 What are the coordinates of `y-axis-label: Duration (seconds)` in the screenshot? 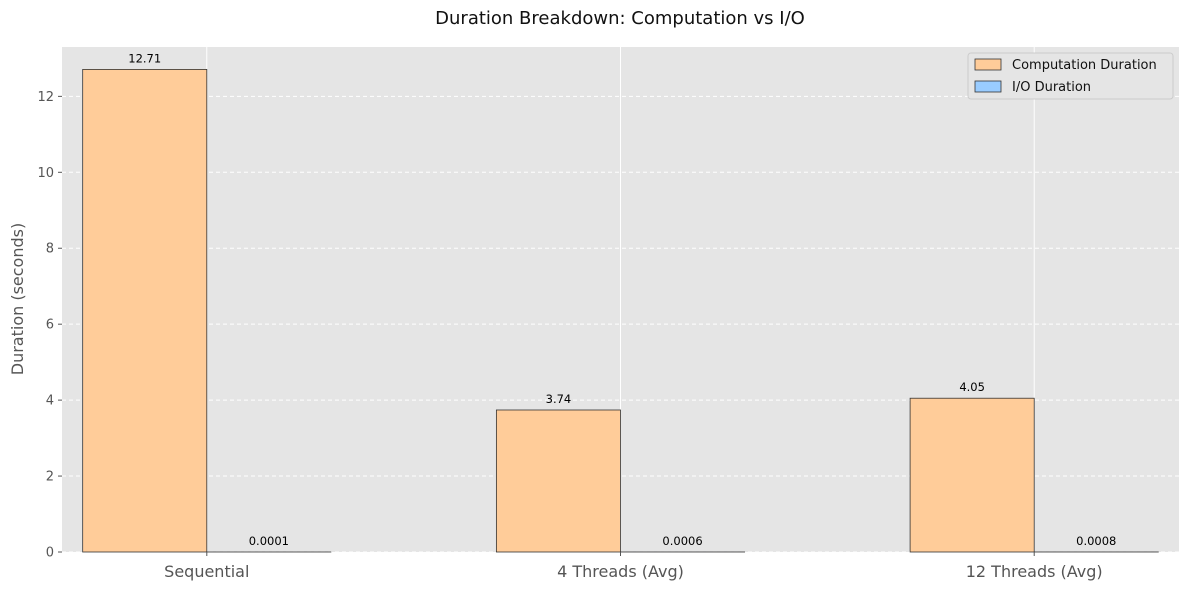 It's located at (17, 299).